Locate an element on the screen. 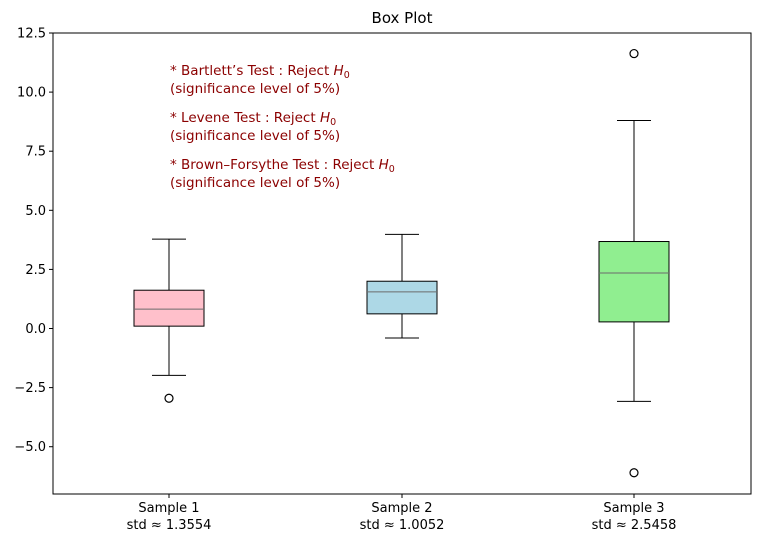 This screenshot has height=545, width=760. y-tick-label: 5.0 is located at coordinates (35, 211).